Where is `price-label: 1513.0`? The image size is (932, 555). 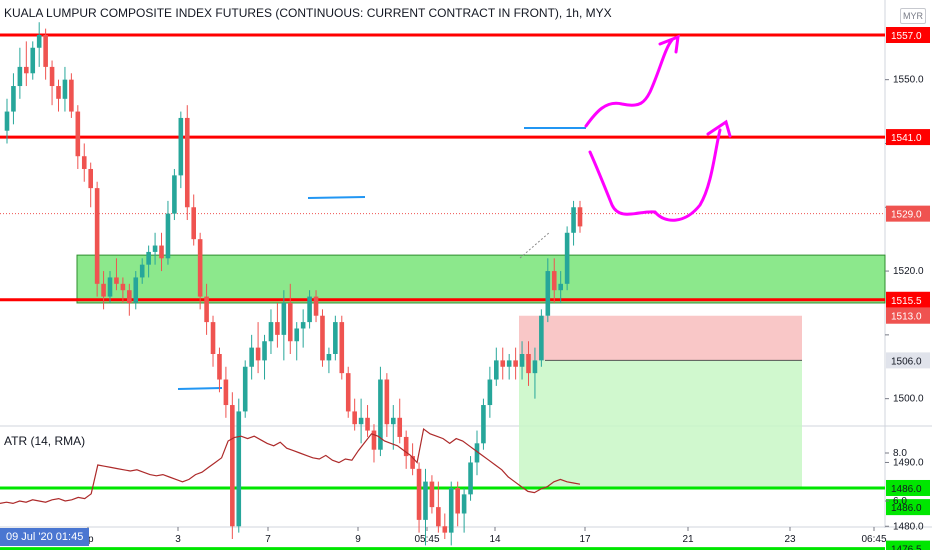
price-label: 1513.0 is located at coordinates (906, 317).